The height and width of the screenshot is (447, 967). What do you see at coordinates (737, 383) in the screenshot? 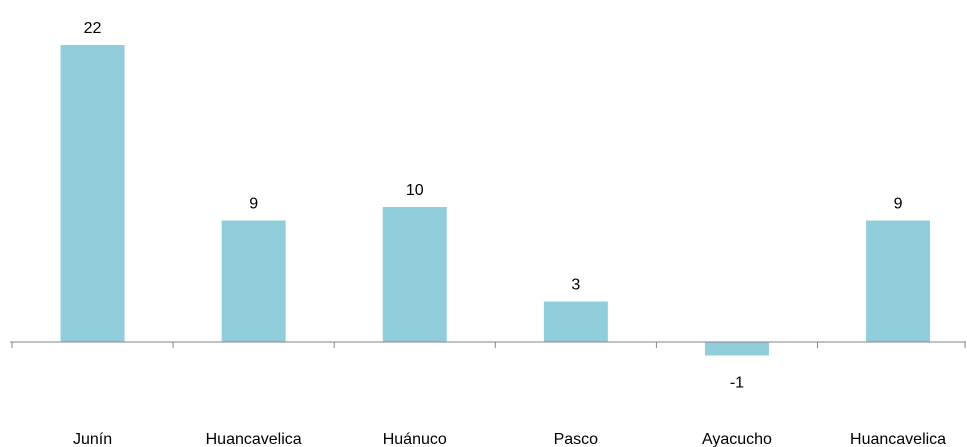
I see `data-label-4: -1` at bounding box center [737, 383].